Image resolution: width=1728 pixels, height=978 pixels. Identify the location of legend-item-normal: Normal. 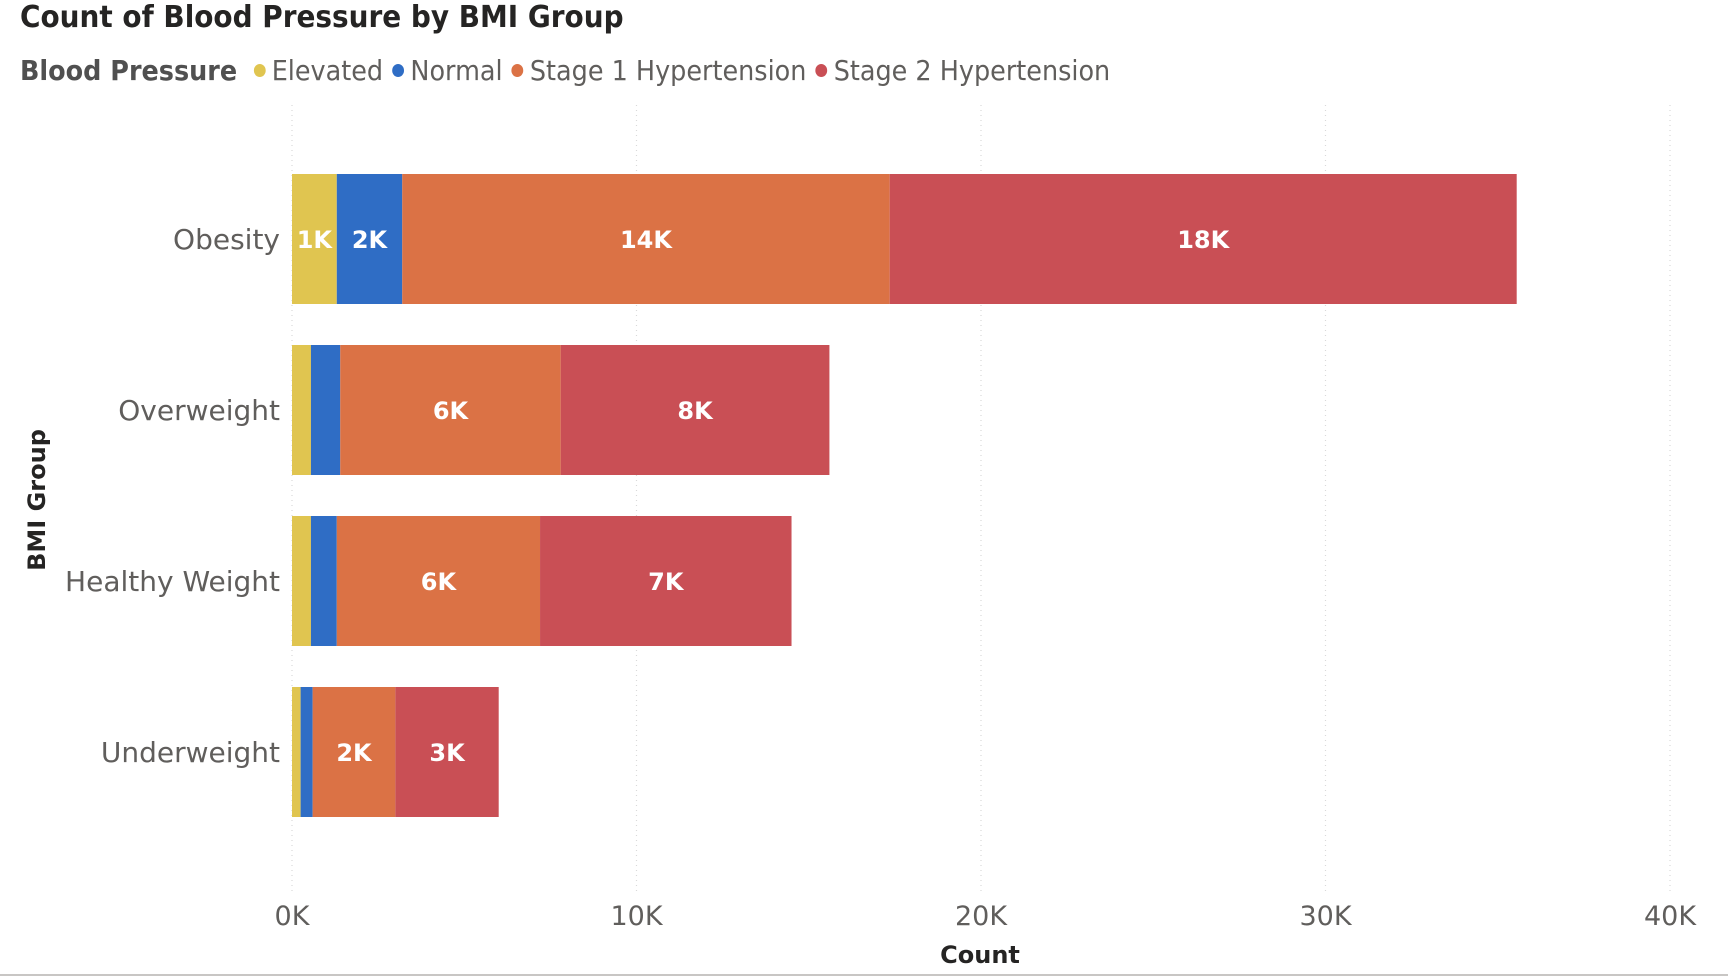
(447, 70).